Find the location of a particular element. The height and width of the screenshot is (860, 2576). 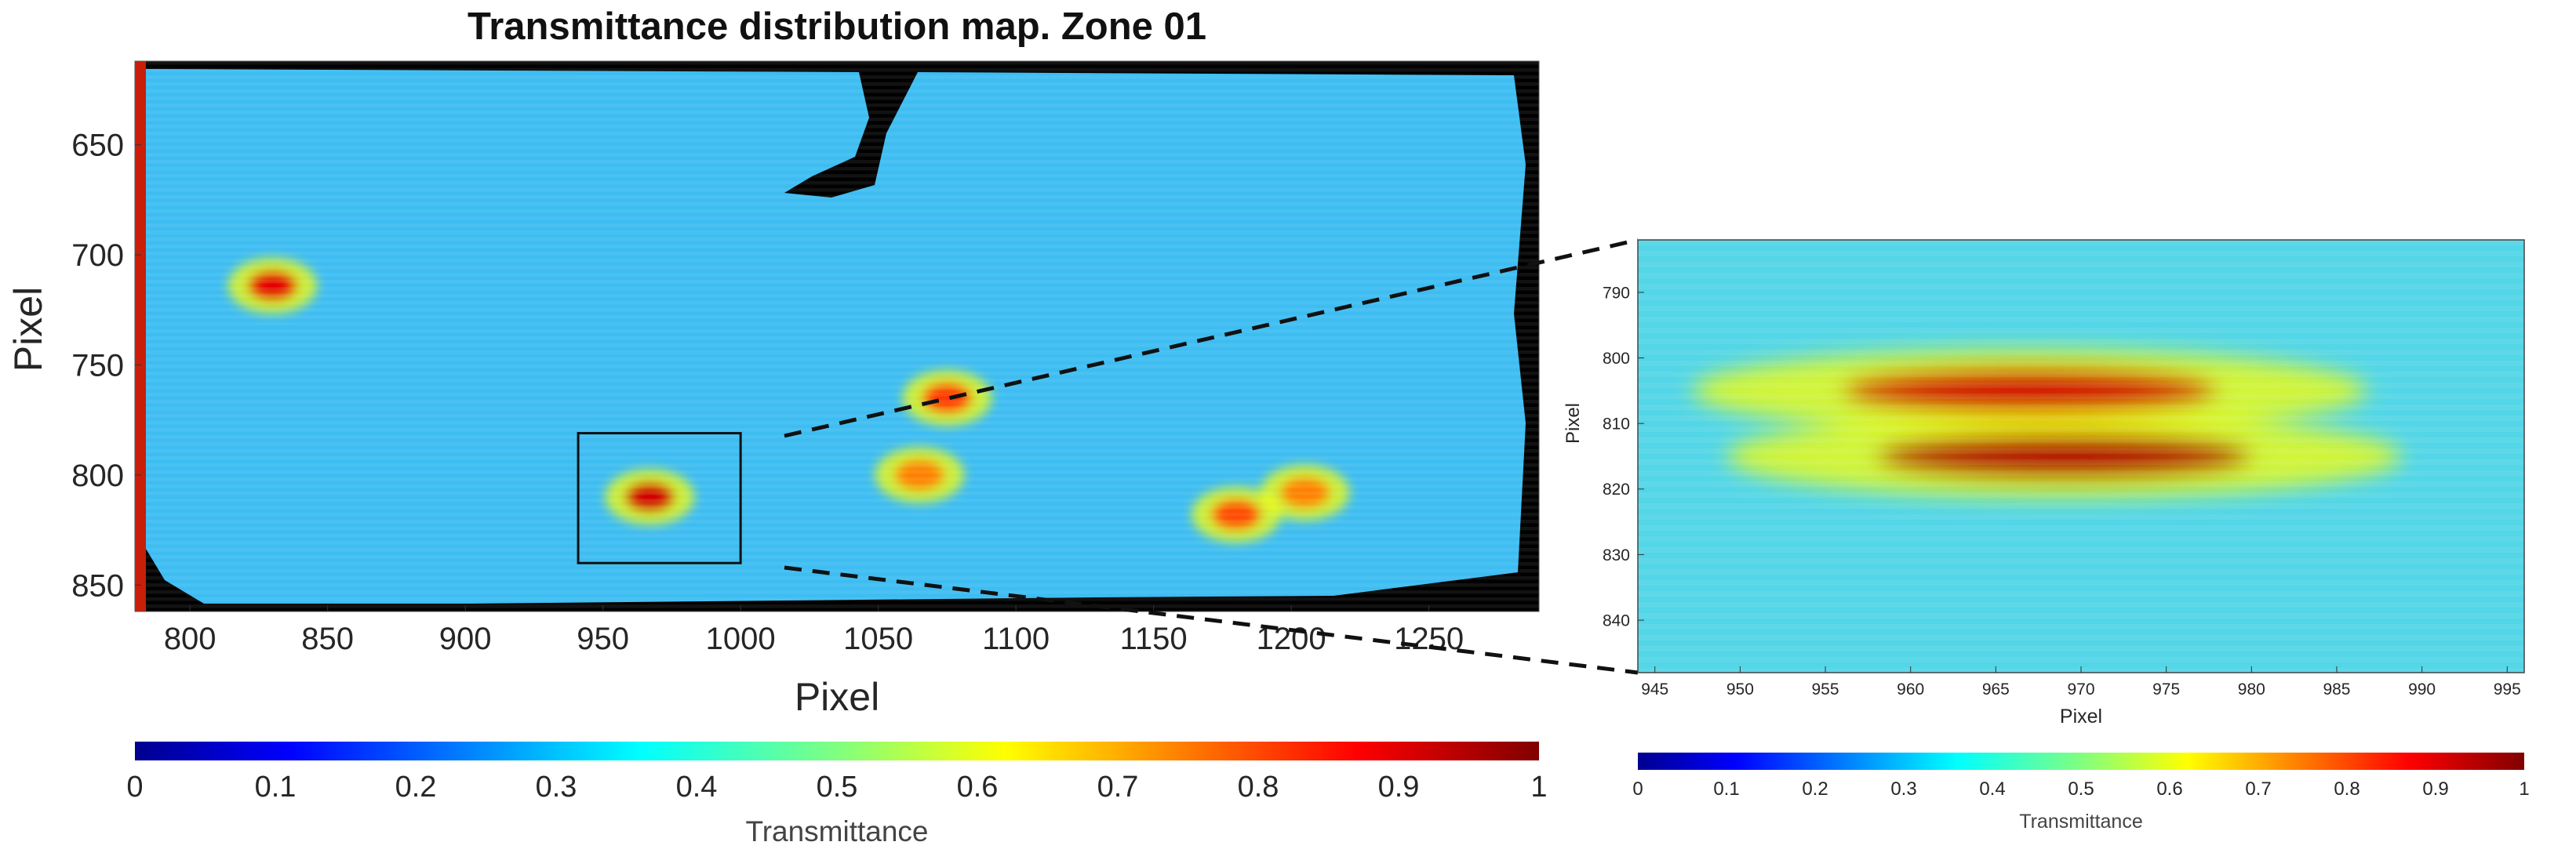

zoom-y-ticks: 790 800 810 820 830 840 is located at coordinates (1623, 457).